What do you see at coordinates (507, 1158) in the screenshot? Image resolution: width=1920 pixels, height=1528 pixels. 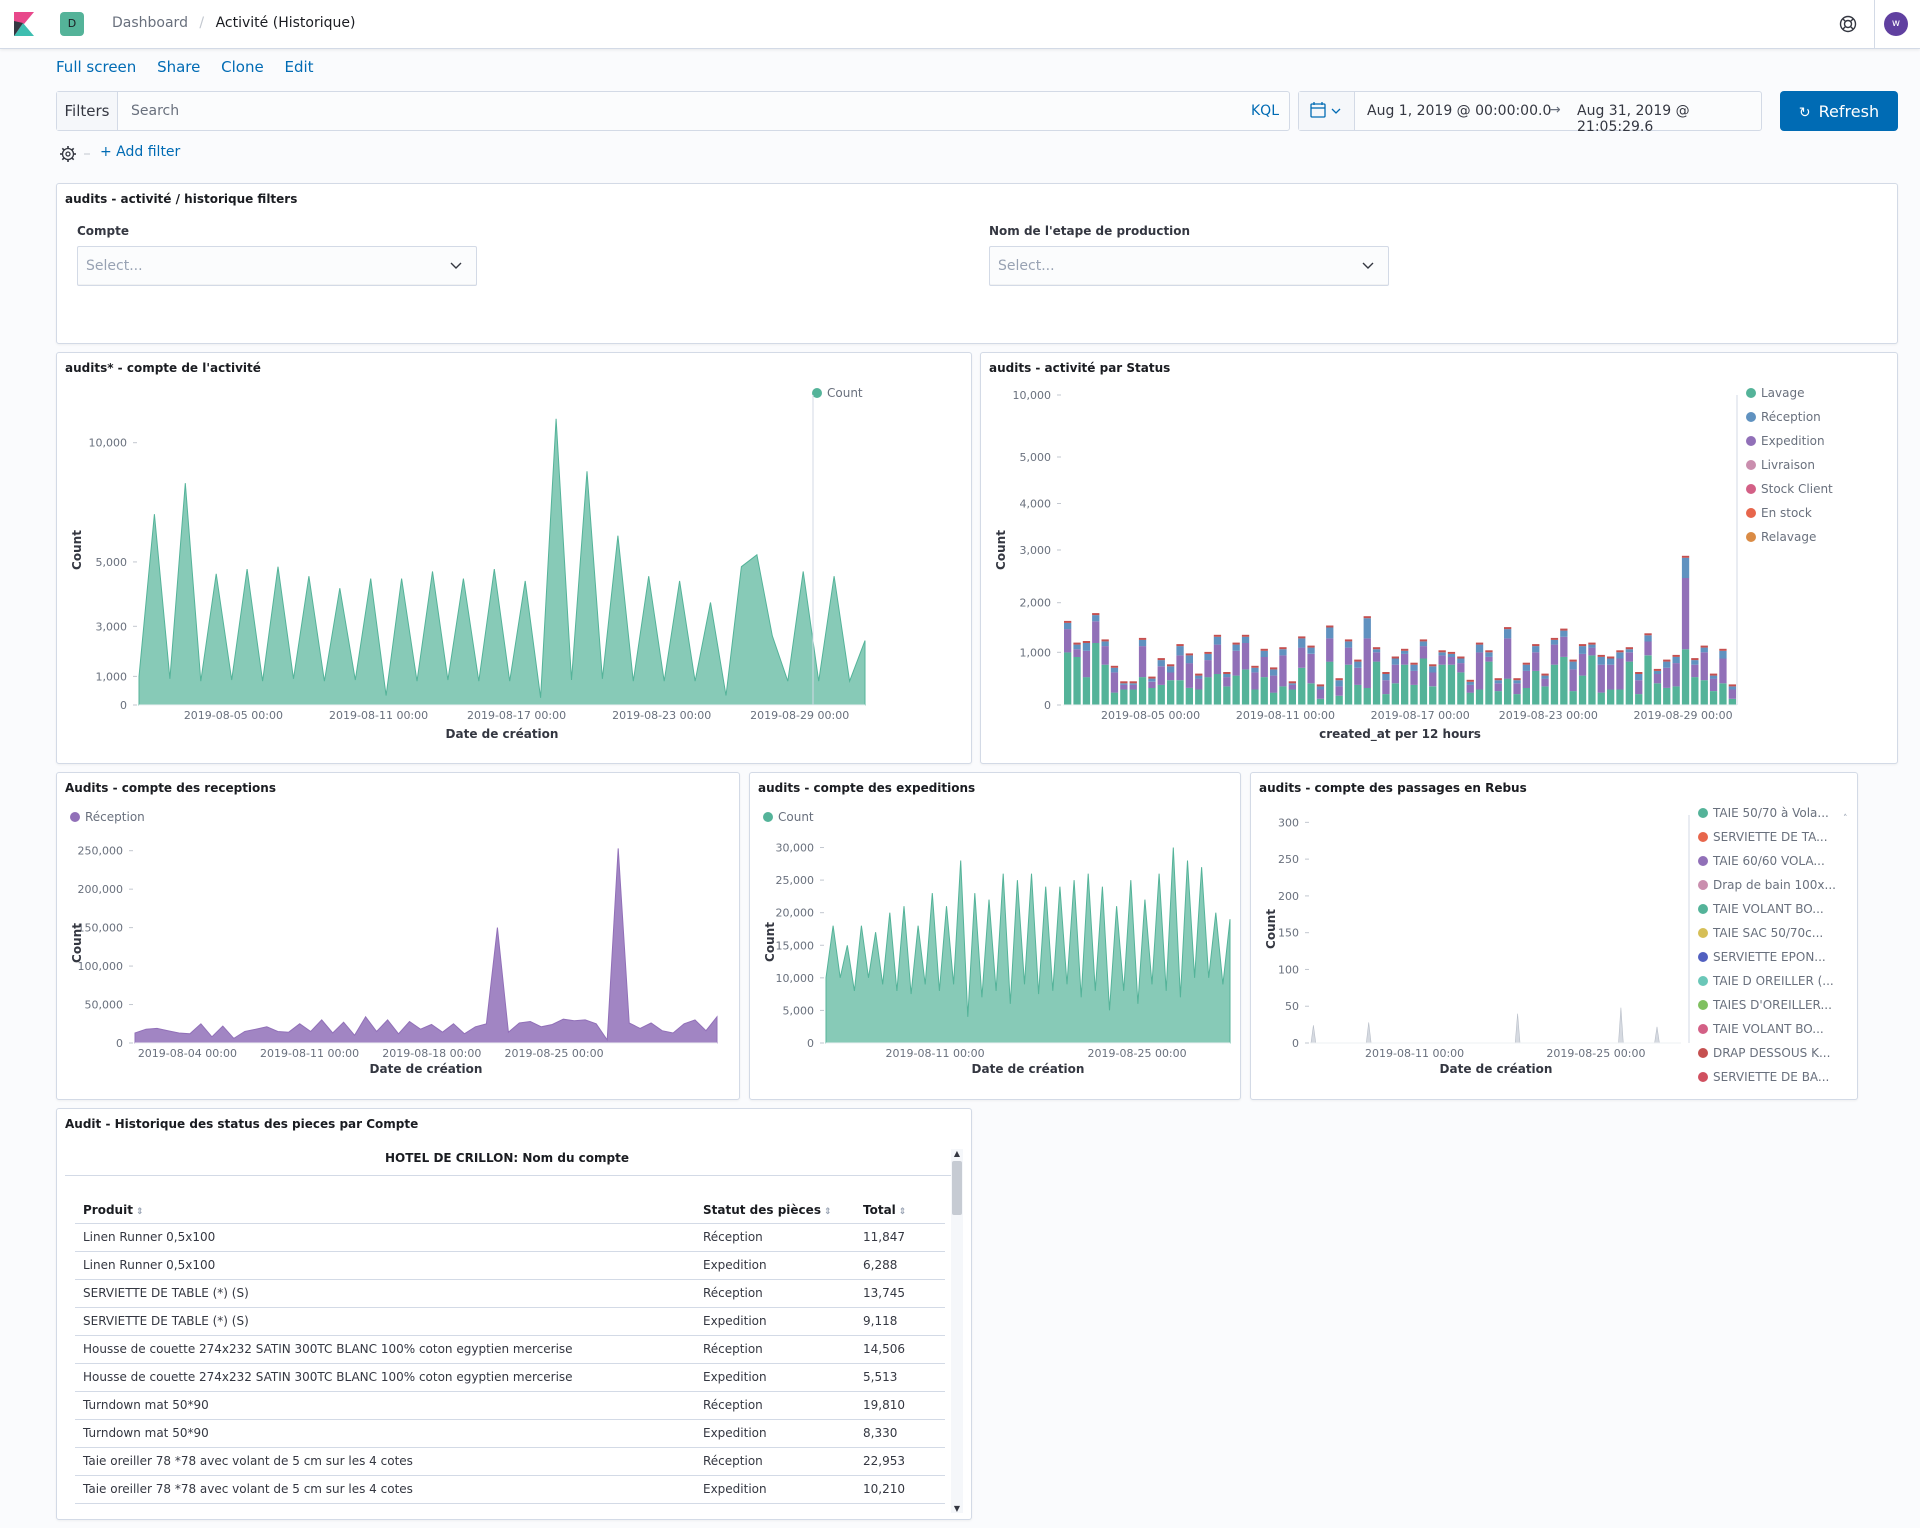 I see `table-subtitle: HOTEL DE CRILLON: Nom du compte` at bounding box center [507, 1158].